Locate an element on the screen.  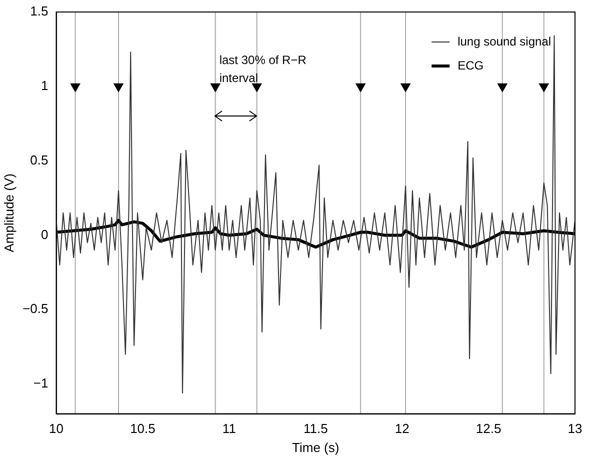
y-tick-label: 0 is located at coordinates (44, 234).